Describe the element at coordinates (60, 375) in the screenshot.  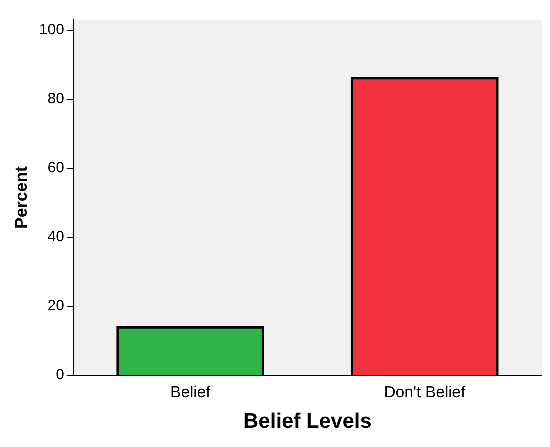
I see `y-tick-label: 0` at that location.